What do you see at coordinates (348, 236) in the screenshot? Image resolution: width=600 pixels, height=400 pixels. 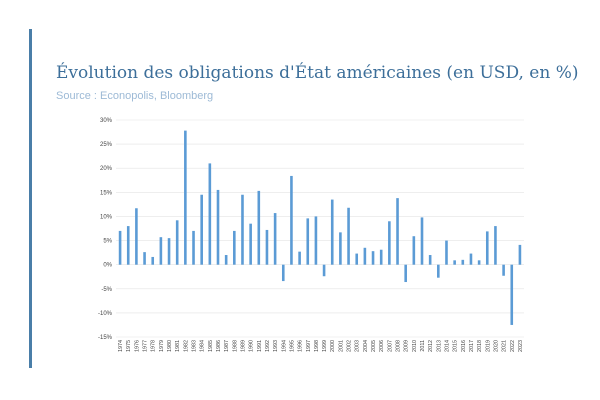 I see `bar-2002` at bounding box center [348, 236].